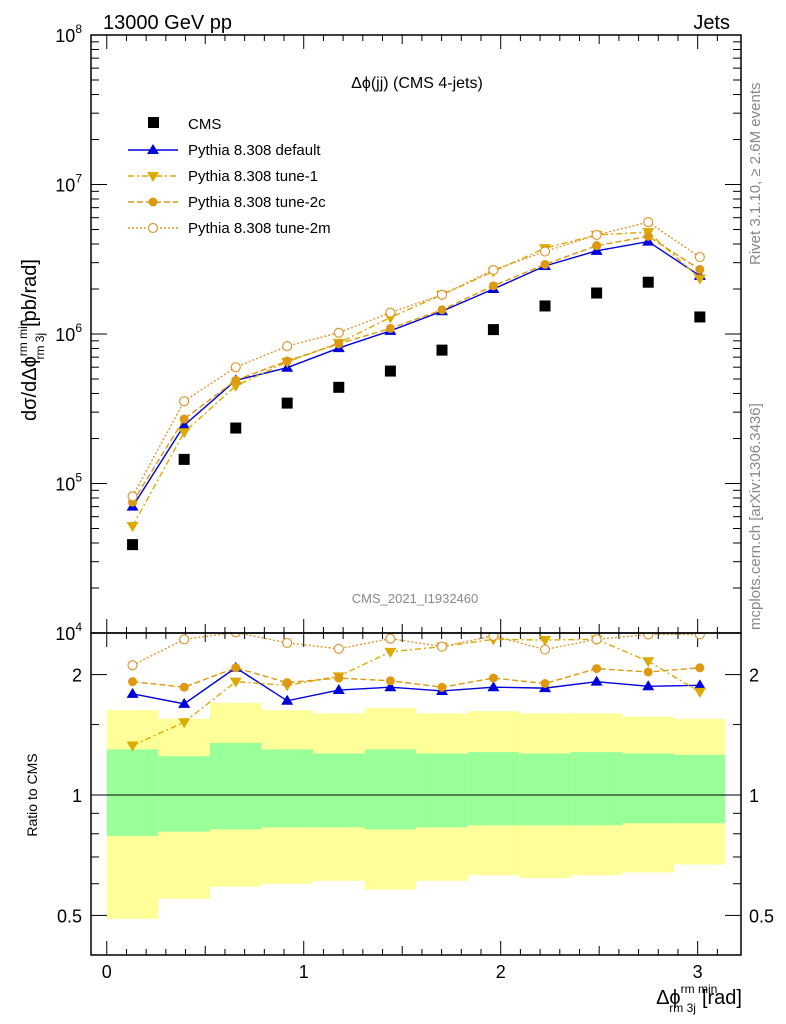 Image resolution: width=786 pixels, height=1024 pixels. I want to click on ratio-y-tick-label-right: 1, so click(754, 796).